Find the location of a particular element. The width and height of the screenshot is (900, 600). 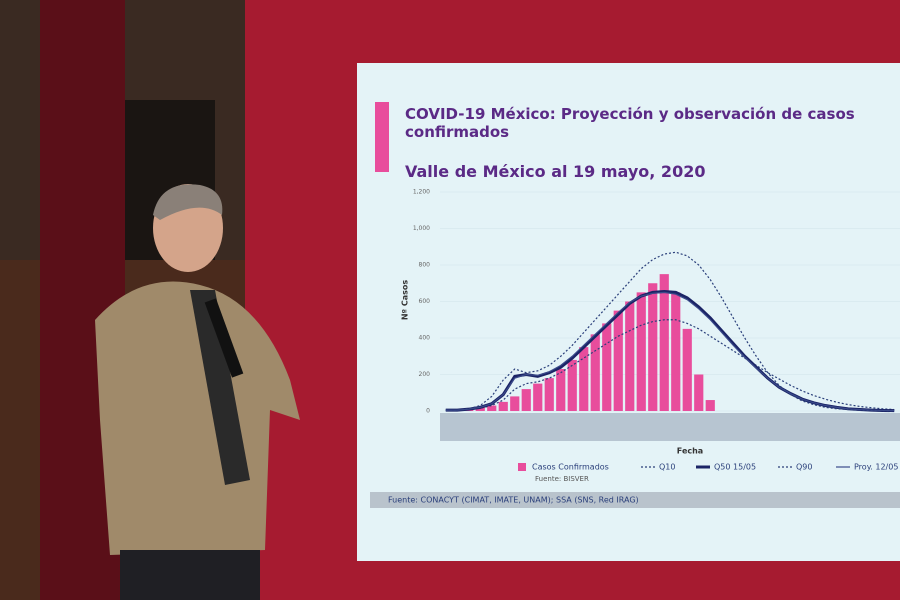

microphone is located at coordinates (224, 338).